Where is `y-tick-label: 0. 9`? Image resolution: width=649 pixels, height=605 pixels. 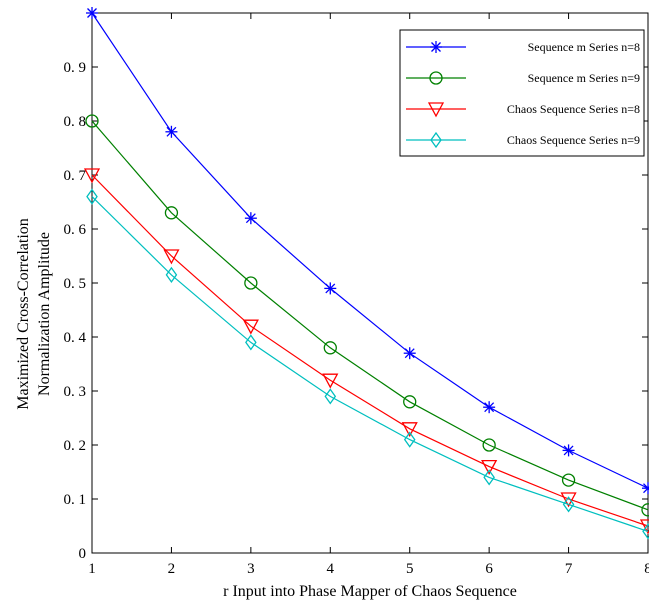 y-tick-label: 0. 9 is located at coordinates (75, 68).